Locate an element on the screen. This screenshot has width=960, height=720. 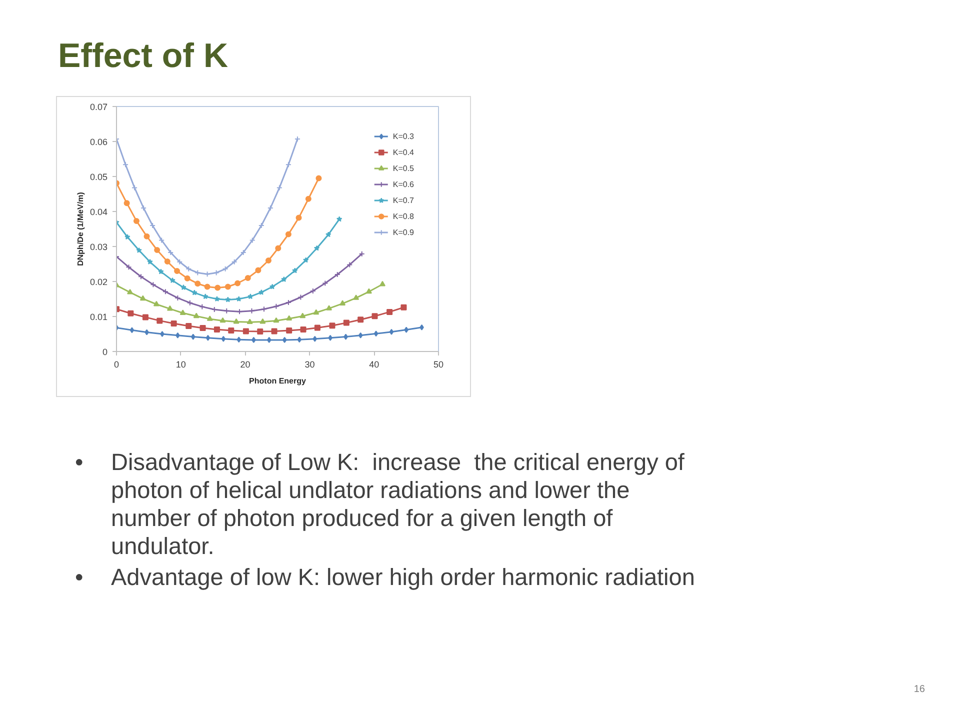
y-tick-label: 0.07 is located at coordinates (99, 107).